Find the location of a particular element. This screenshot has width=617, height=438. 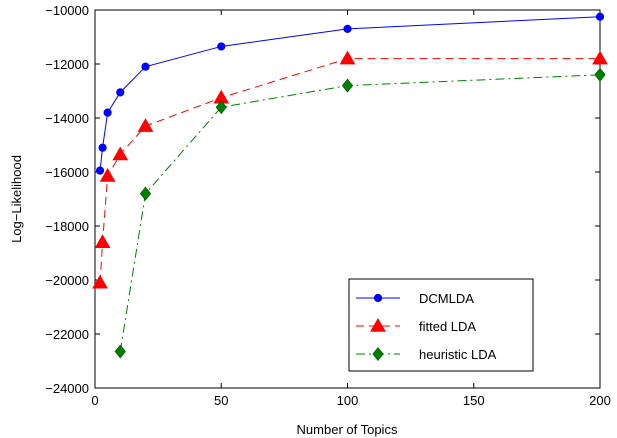

x-axis-title: Number of Topics is located at coordinates (347, 429).